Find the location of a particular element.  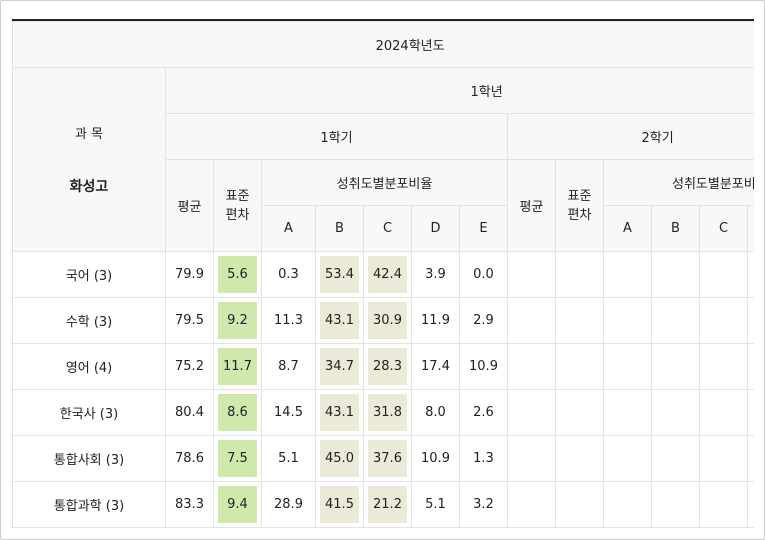

d-cell: 3.9 is located at coordinates (435, 274).